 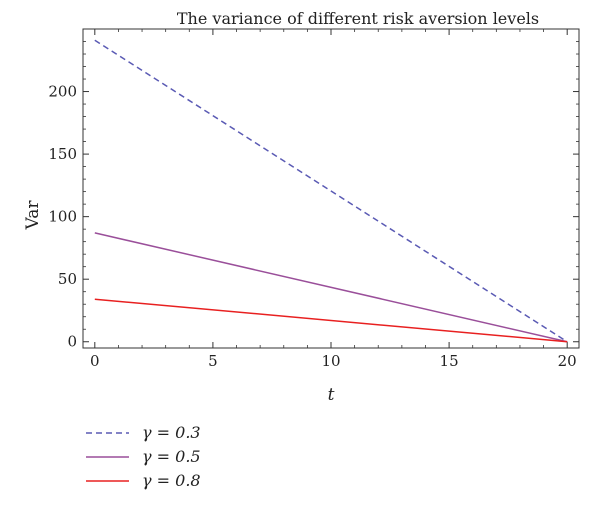 I want to click on y-tick-label: 50, so click(x=67, y=279).